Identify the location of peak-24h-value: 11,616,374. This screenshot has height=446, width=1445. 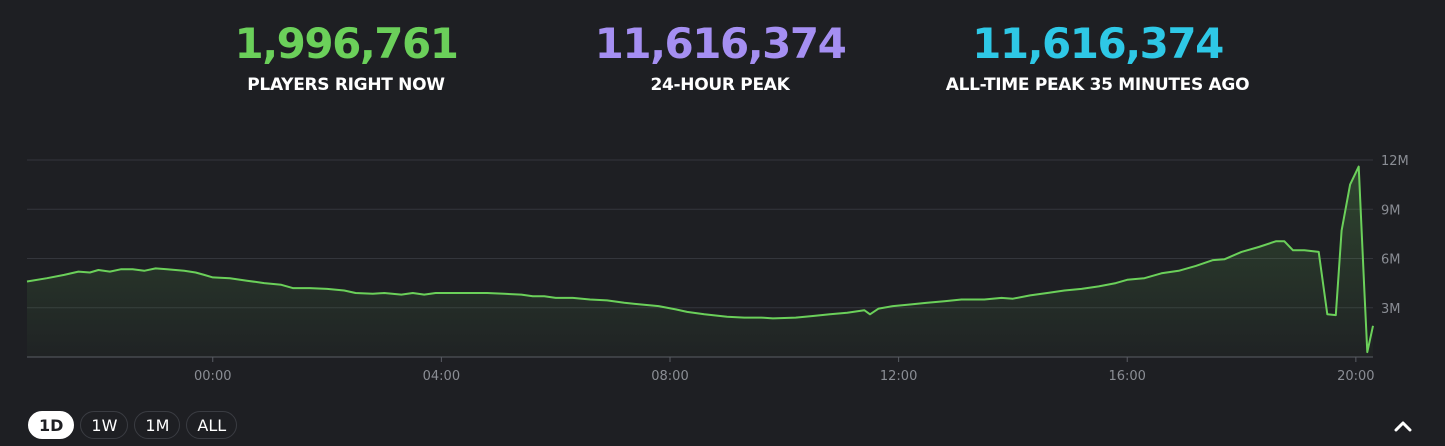
(720, 43).